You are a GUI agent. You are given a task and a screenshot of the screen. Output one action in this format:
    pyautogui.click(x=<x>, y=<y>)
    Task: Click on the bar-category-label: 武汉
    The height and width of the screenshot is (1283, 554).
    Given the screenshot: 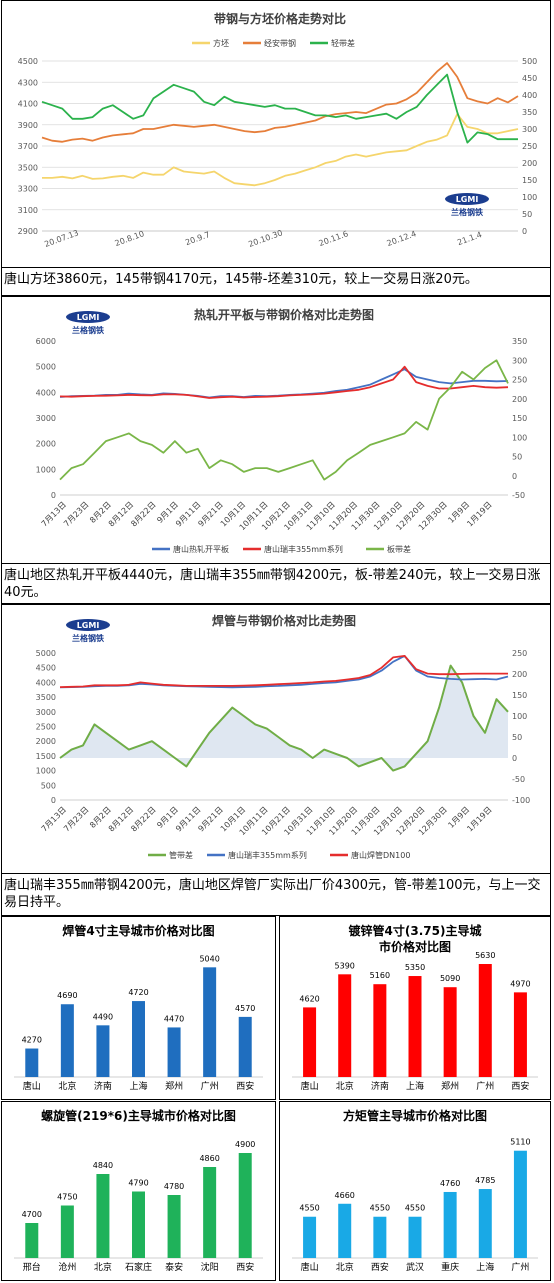 What is the action you would take?
    pyautogui.click(x=415, y=1267)
    